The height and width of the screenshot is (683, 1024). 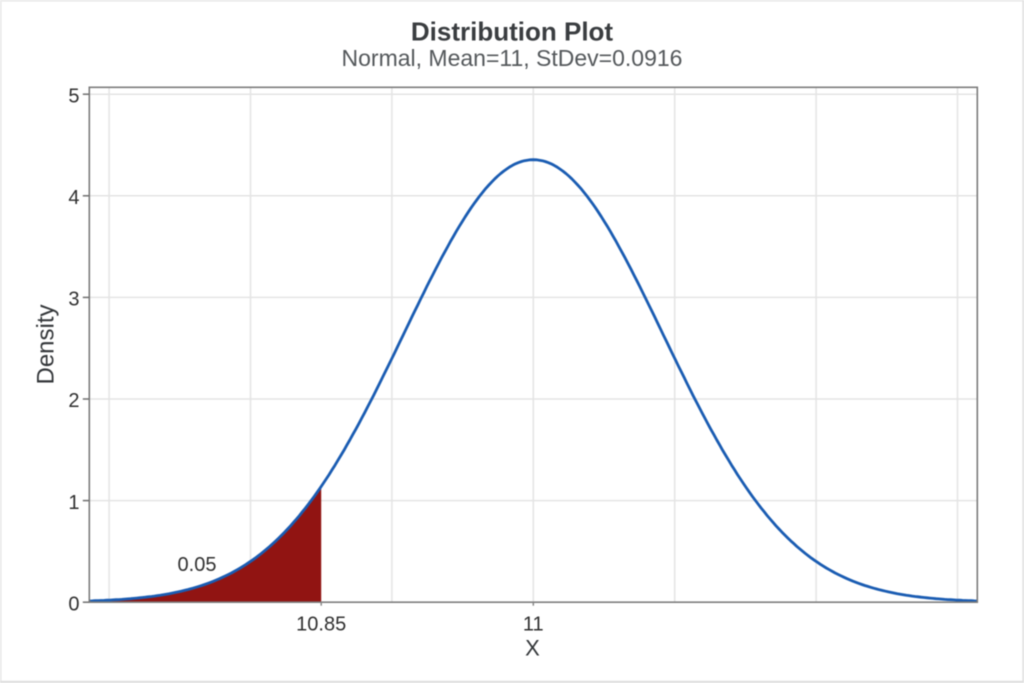 I want to click on svg-text: X, so click(x=532, y=648).